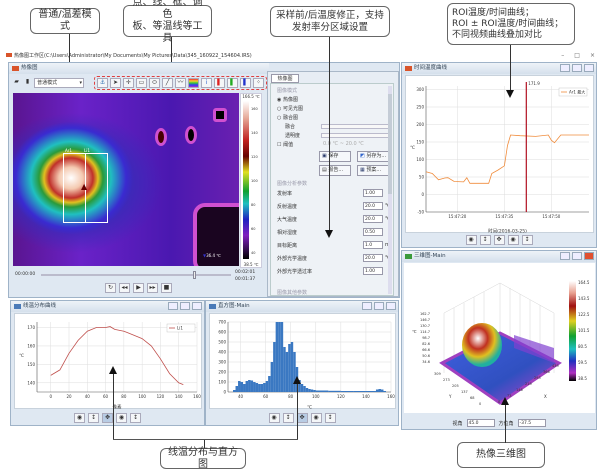 This screenshot has height=471, width=603. What do you see at coordinates (212, 306) in the screenshot?
I see `chart-icon` at bounding box center [212, 306].